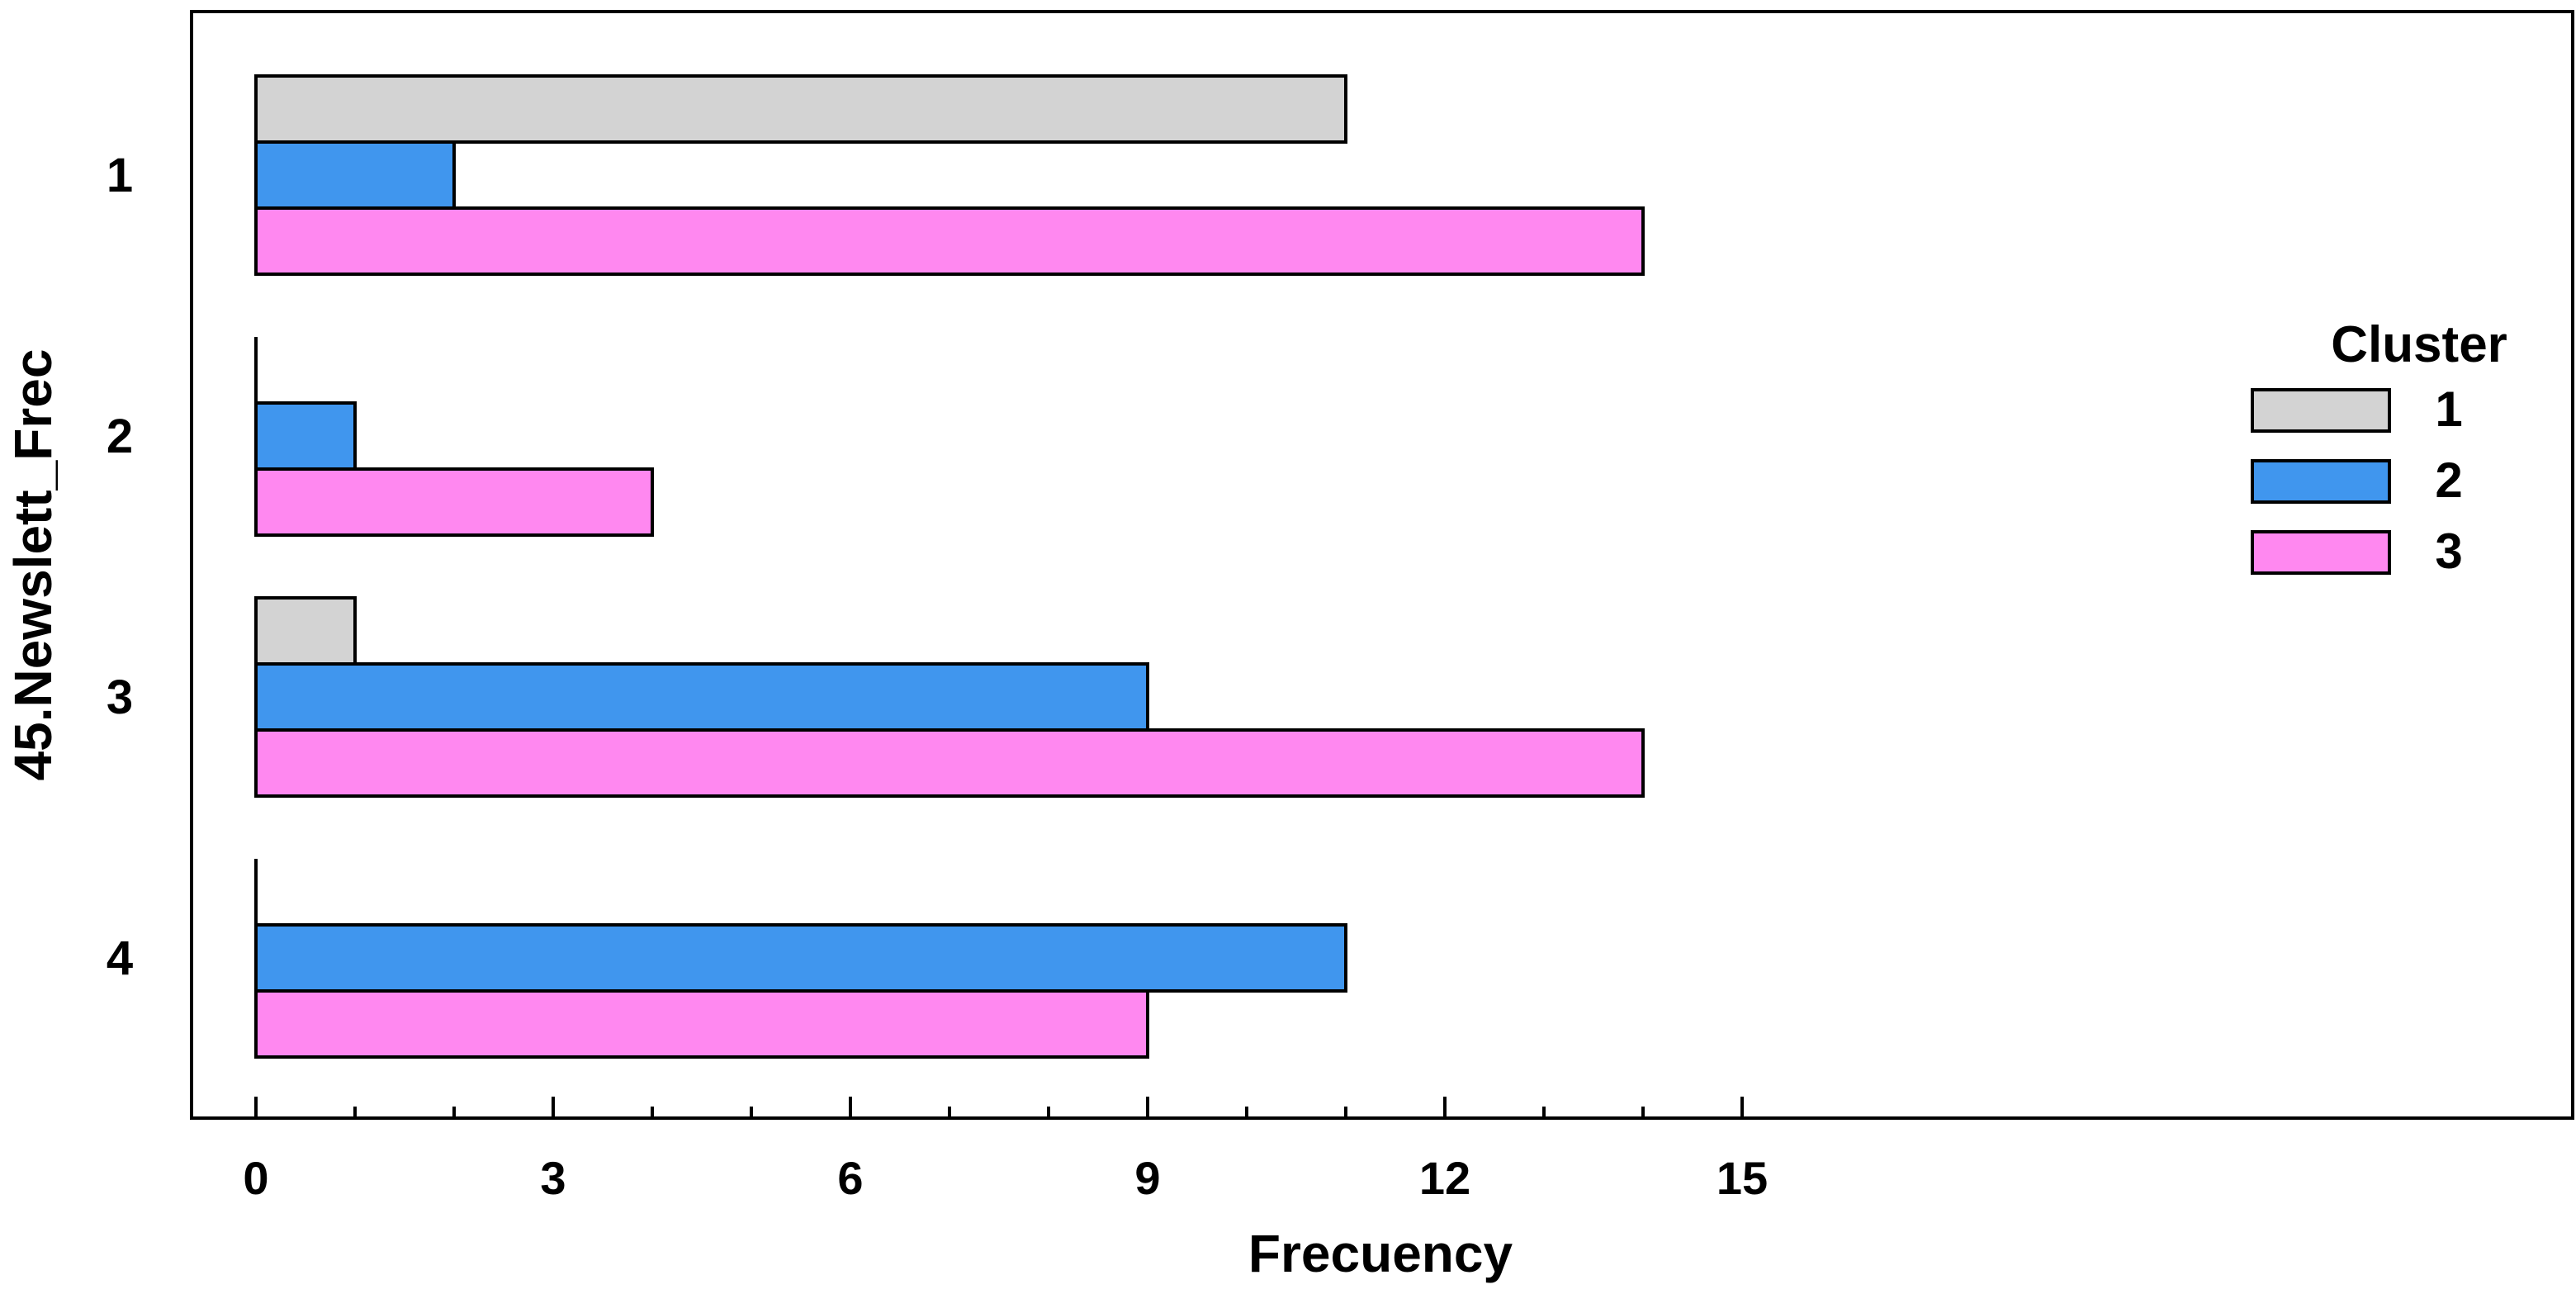 The height and width of the screenshot is (1294, 2576). What do you see at coordinates (2419, 344) in the screenshot?
I see `legend-title: Cluster` at bounding box center [2419, 344].